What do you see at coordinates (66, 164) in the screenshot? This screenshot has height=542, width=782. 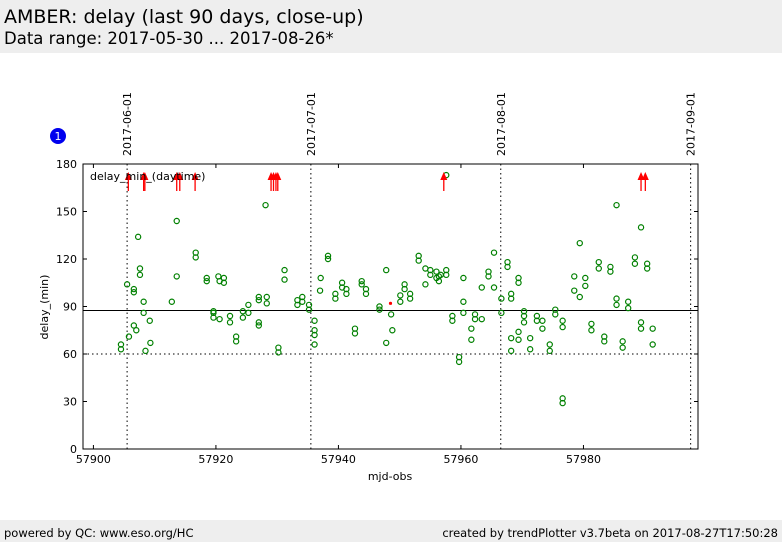 I see `y-tick-label: 180` at bounding box center [66, 164].